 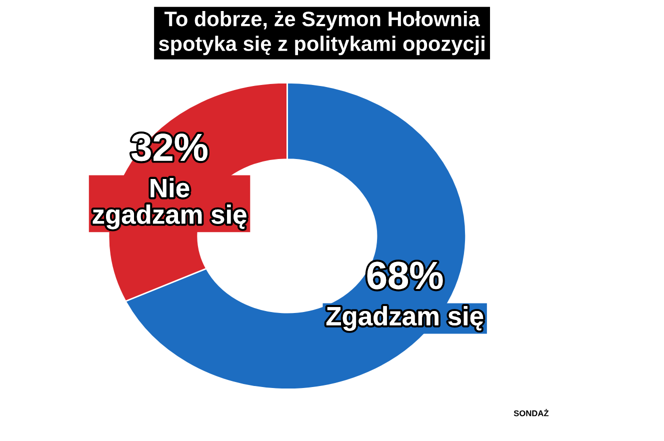 What do you see at coordinates (405, 276) in the screenshot?
I see `data-label: 68%` at bounding box center [405, 276].